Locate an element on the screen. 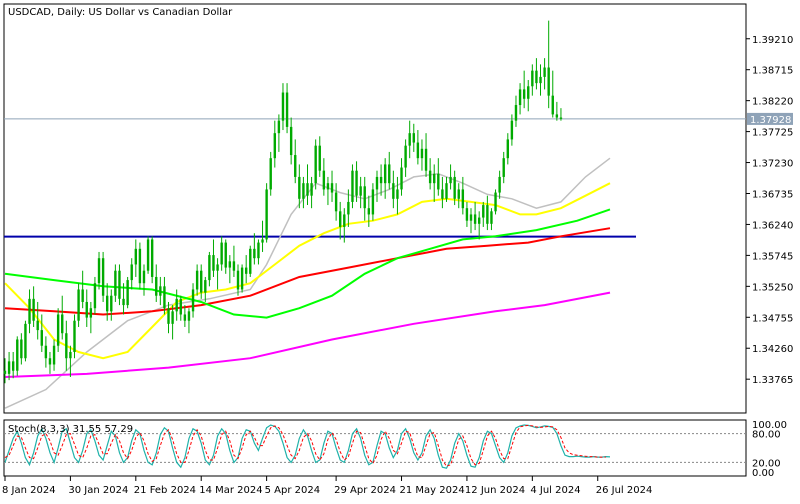 This screenshot has width=800, height=504. price-tick-label: 1.34755 is located at coordinates (772, 318).